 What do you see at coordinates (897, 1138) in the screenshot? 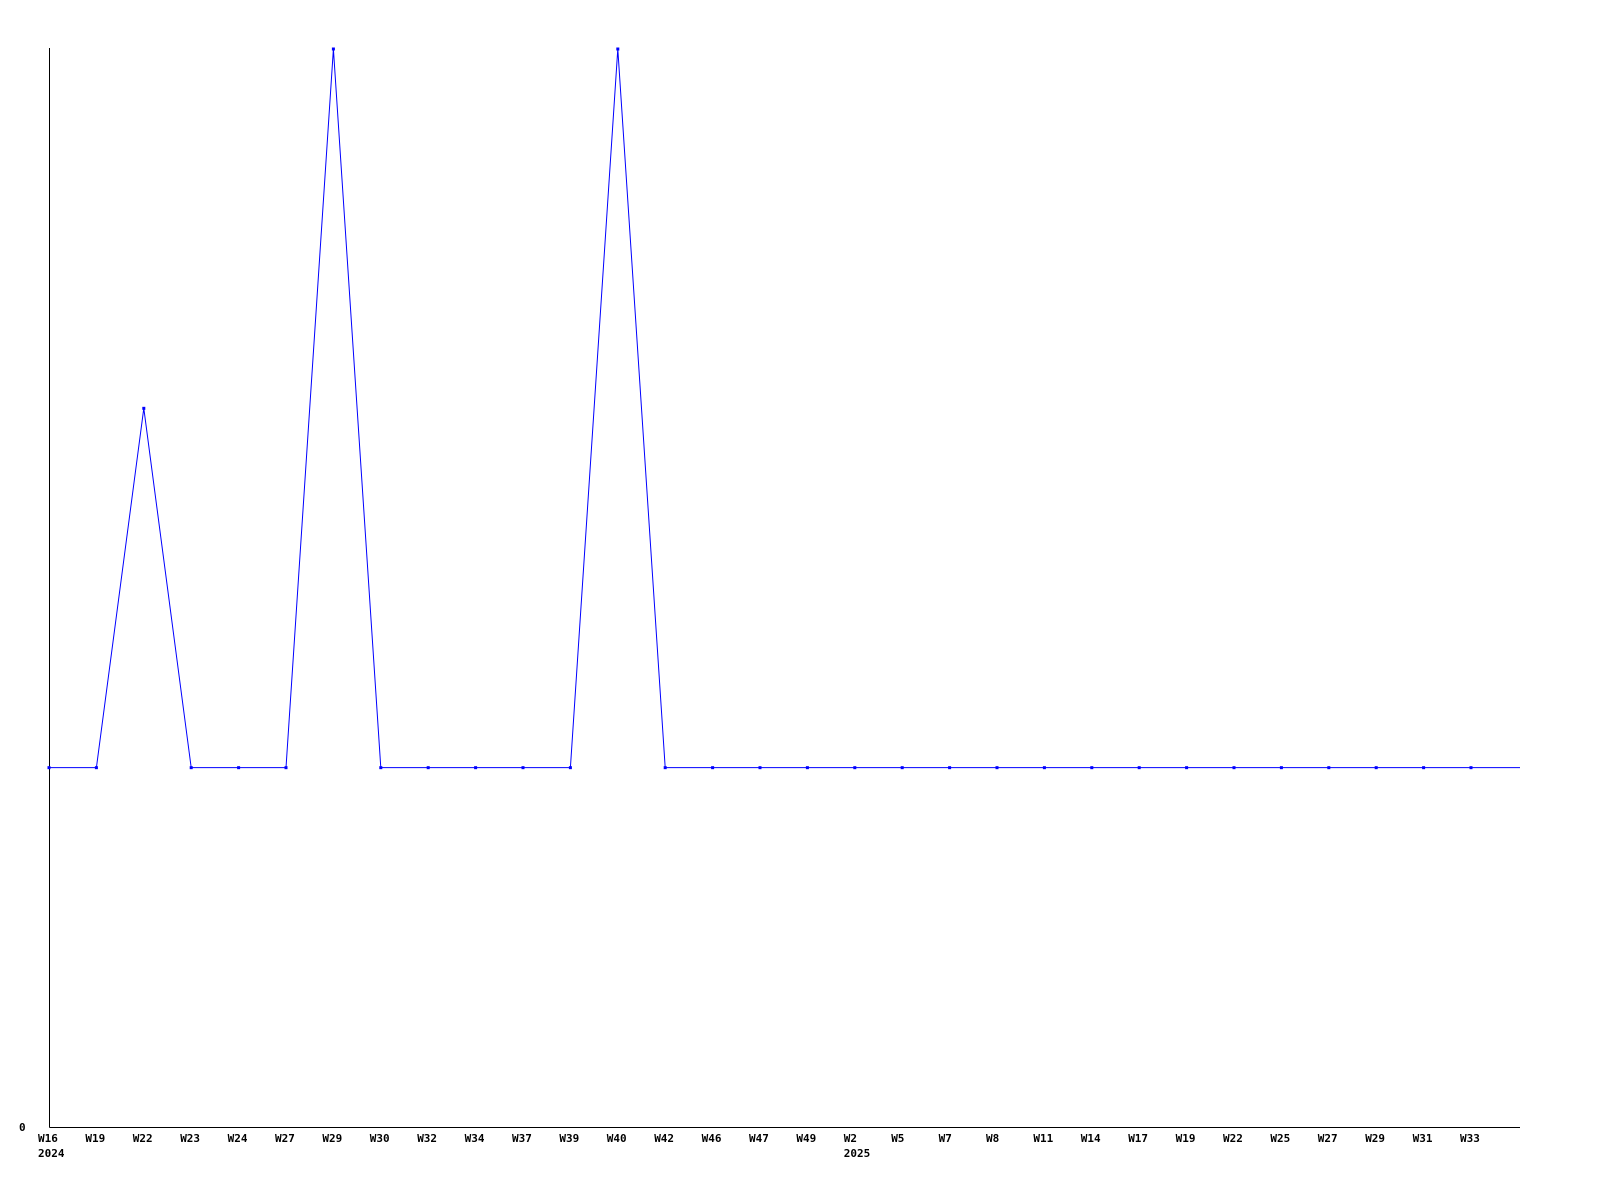
I see `x-tick-label: W5` at bounding box center [897, 1138].